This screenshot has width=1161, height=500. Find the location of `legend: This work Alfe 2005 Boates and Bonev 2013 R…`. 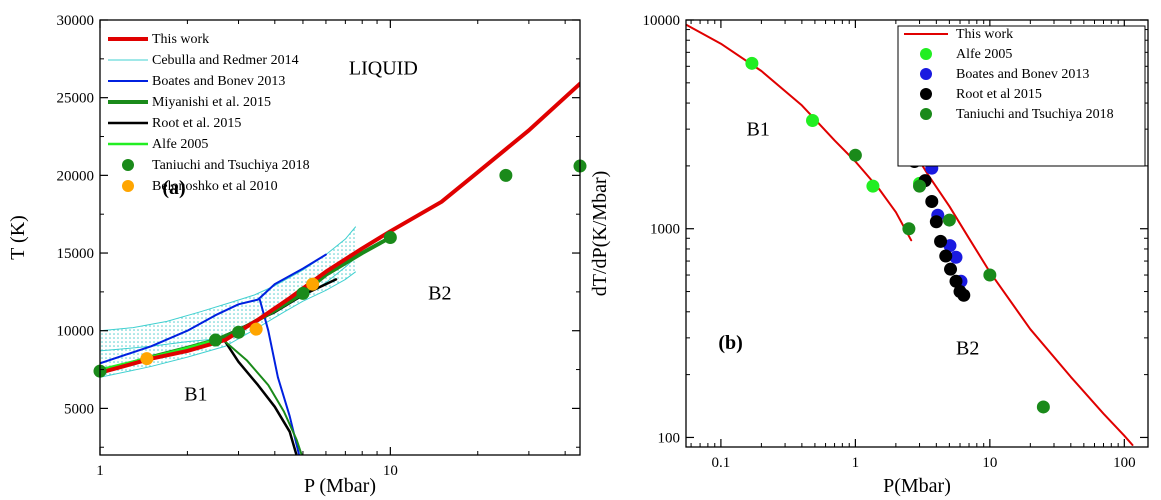

legend: This work Alfe 2005 Boates and Bonev 2013 R… is located at coordinates (1021, 96).